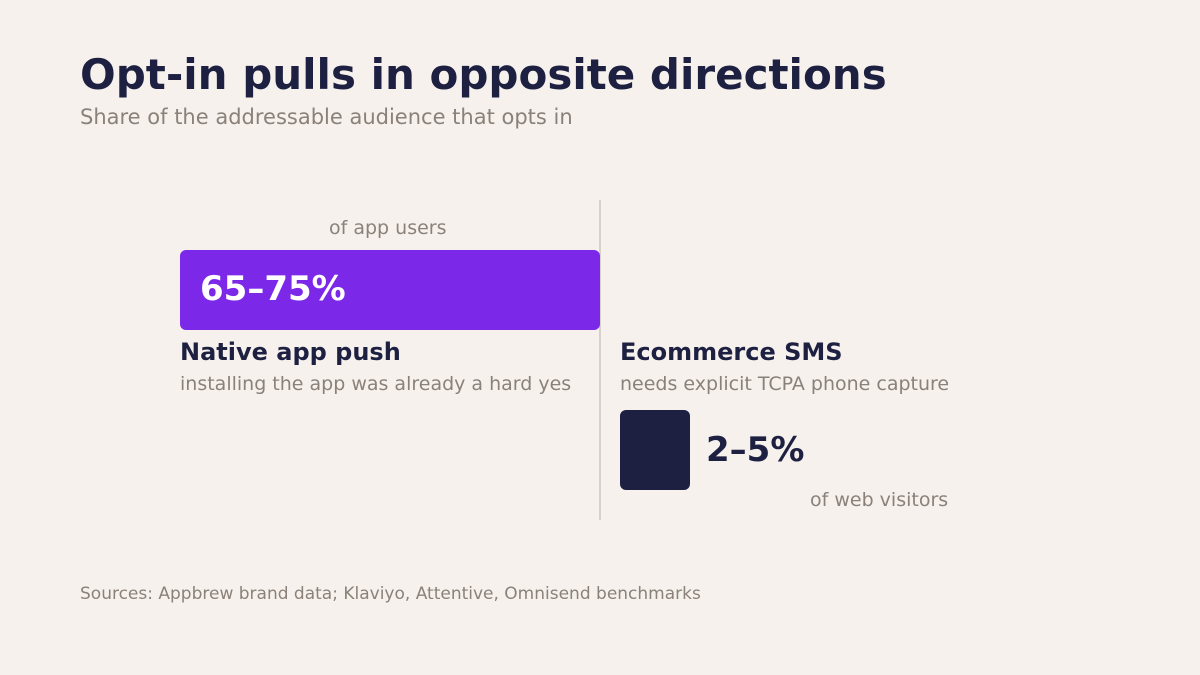  I want to click on sms-bar, so click(655, 450).